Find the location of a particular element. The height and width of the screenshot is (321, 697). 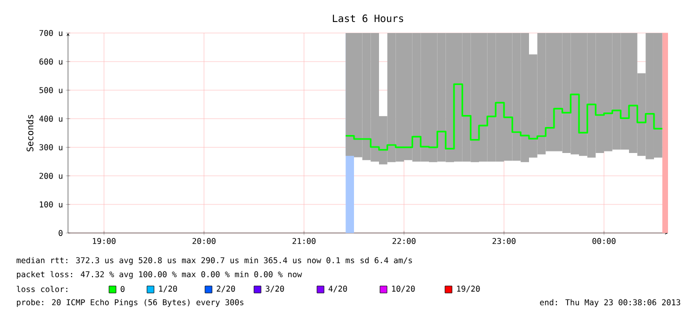

y-tick-label: 200 u is located at coordinates (51, 175).